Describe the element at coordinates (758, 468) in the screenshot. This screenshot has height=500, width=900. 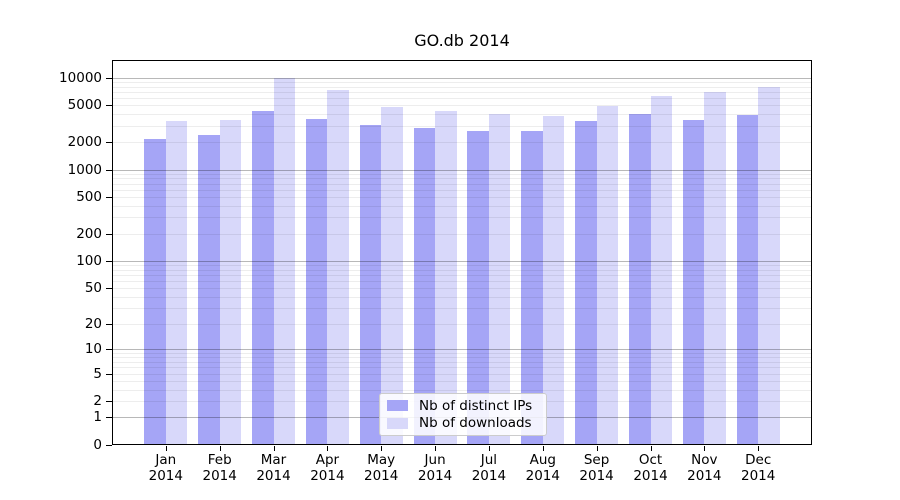
I see `x-axis-tick-label: Dec 2014` at that location.